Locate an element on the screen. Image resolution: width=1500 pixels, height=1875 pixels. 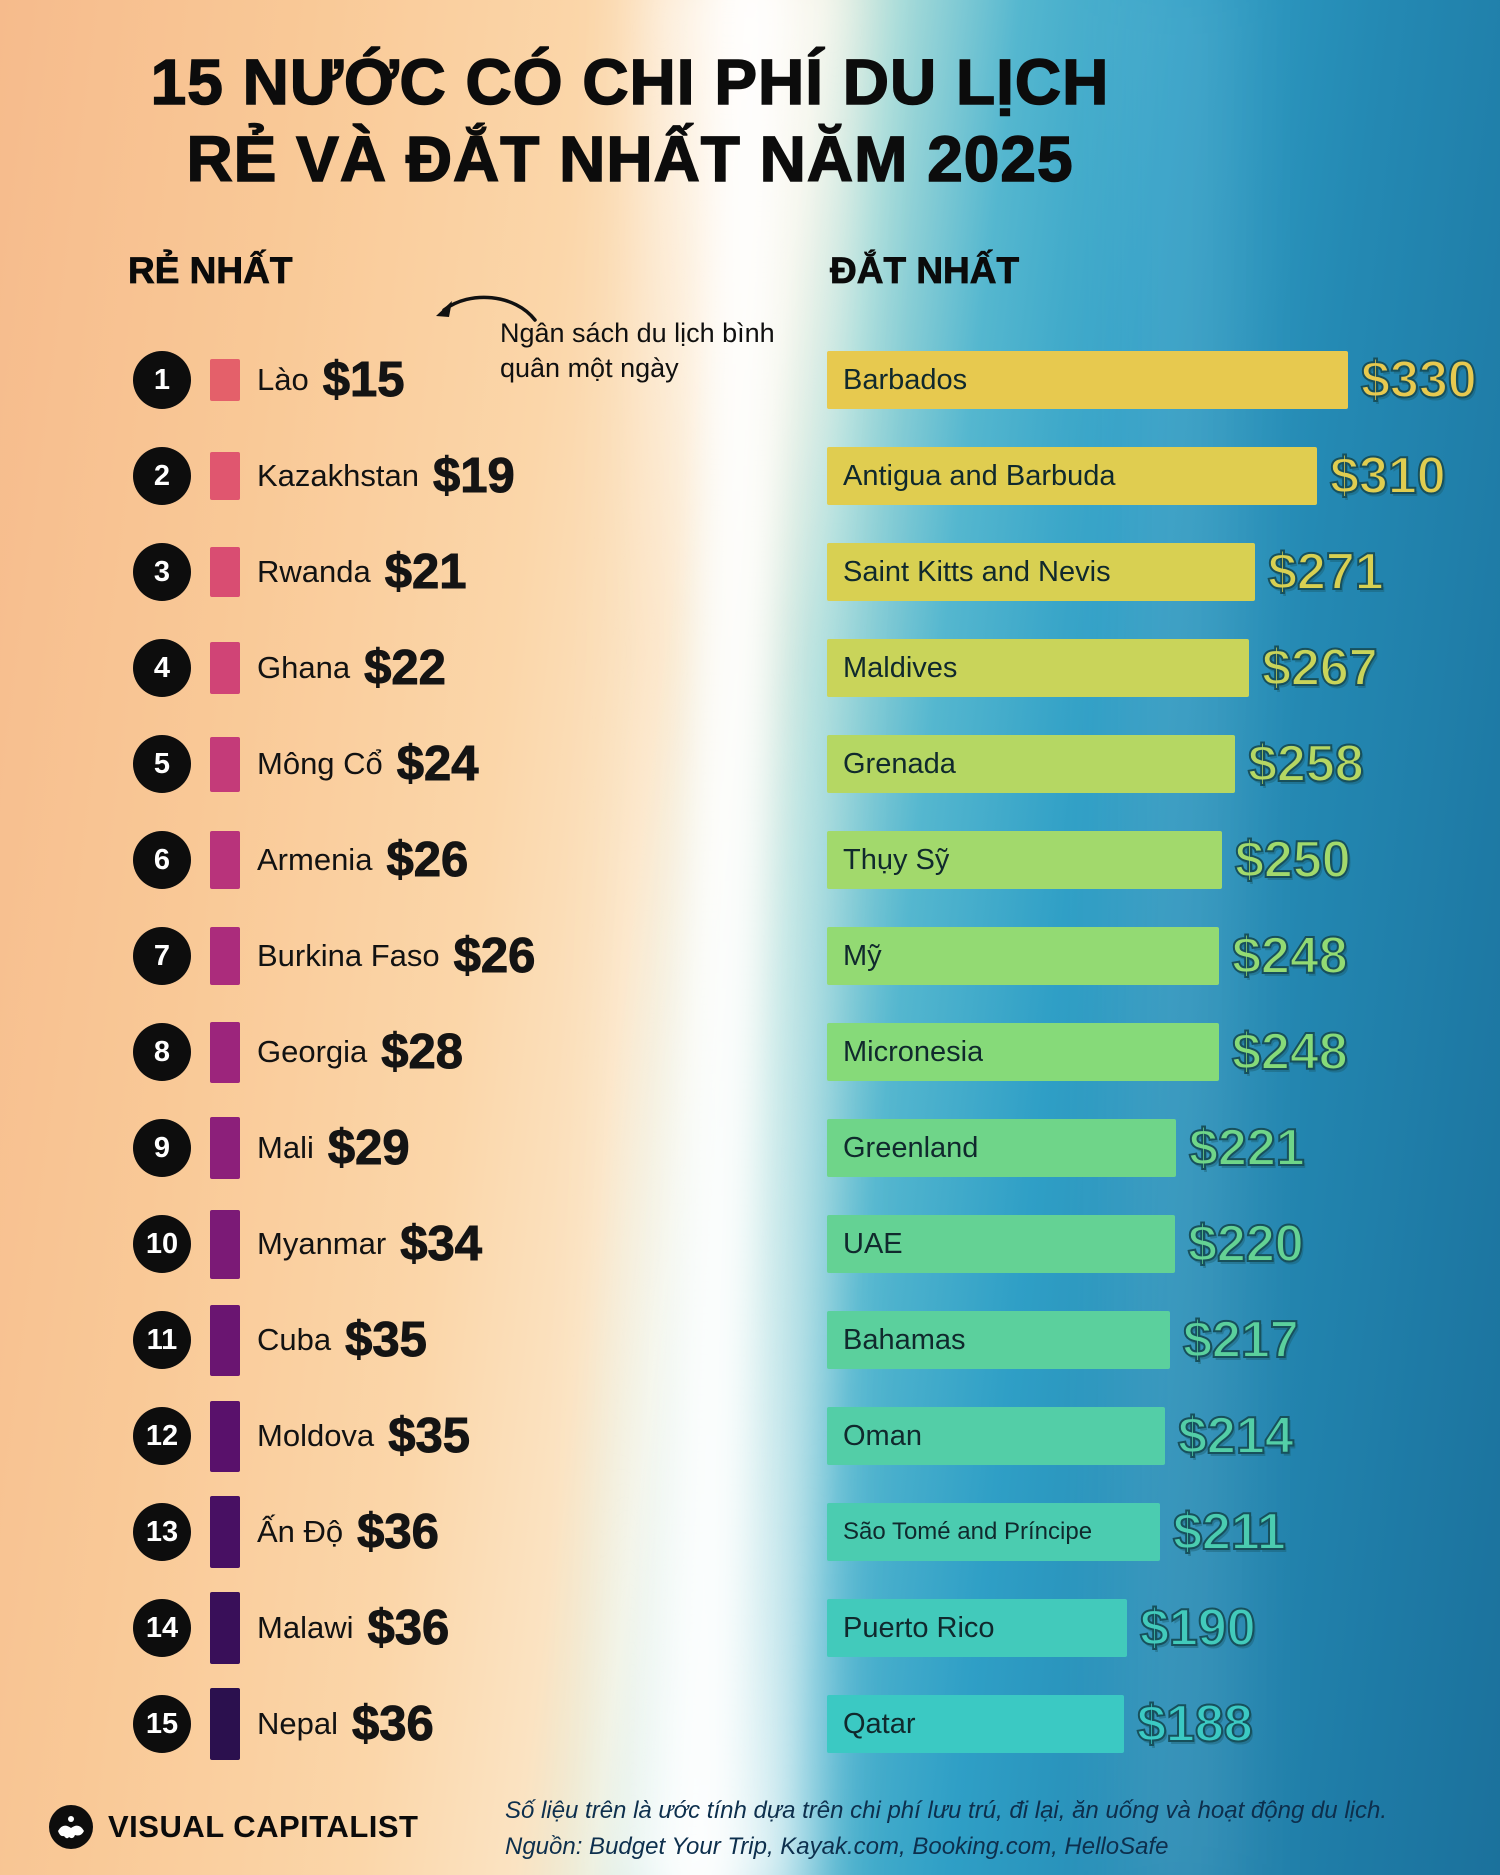
expensive-country-label: Bahamas is located at coordinates (904, 1339).